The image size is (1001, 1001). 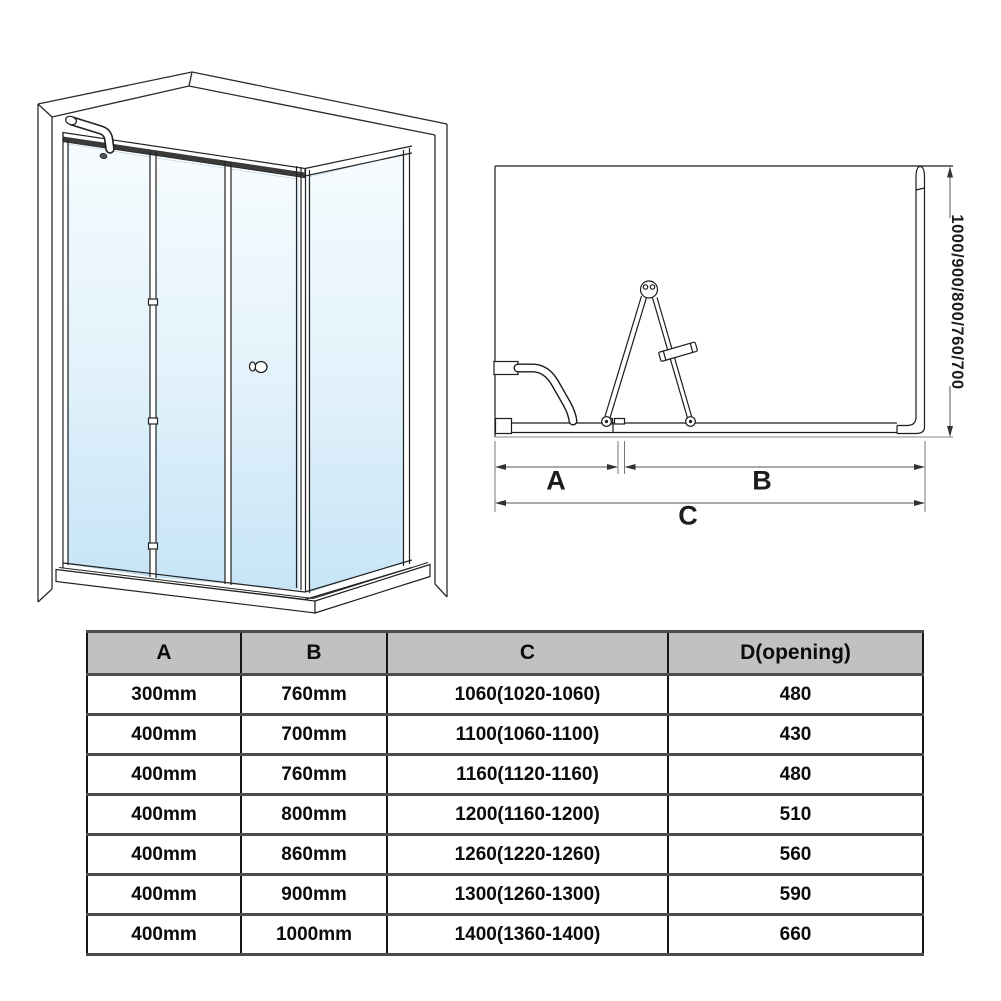 I want to click on table-cell: 590, so click(x=795, y=894).